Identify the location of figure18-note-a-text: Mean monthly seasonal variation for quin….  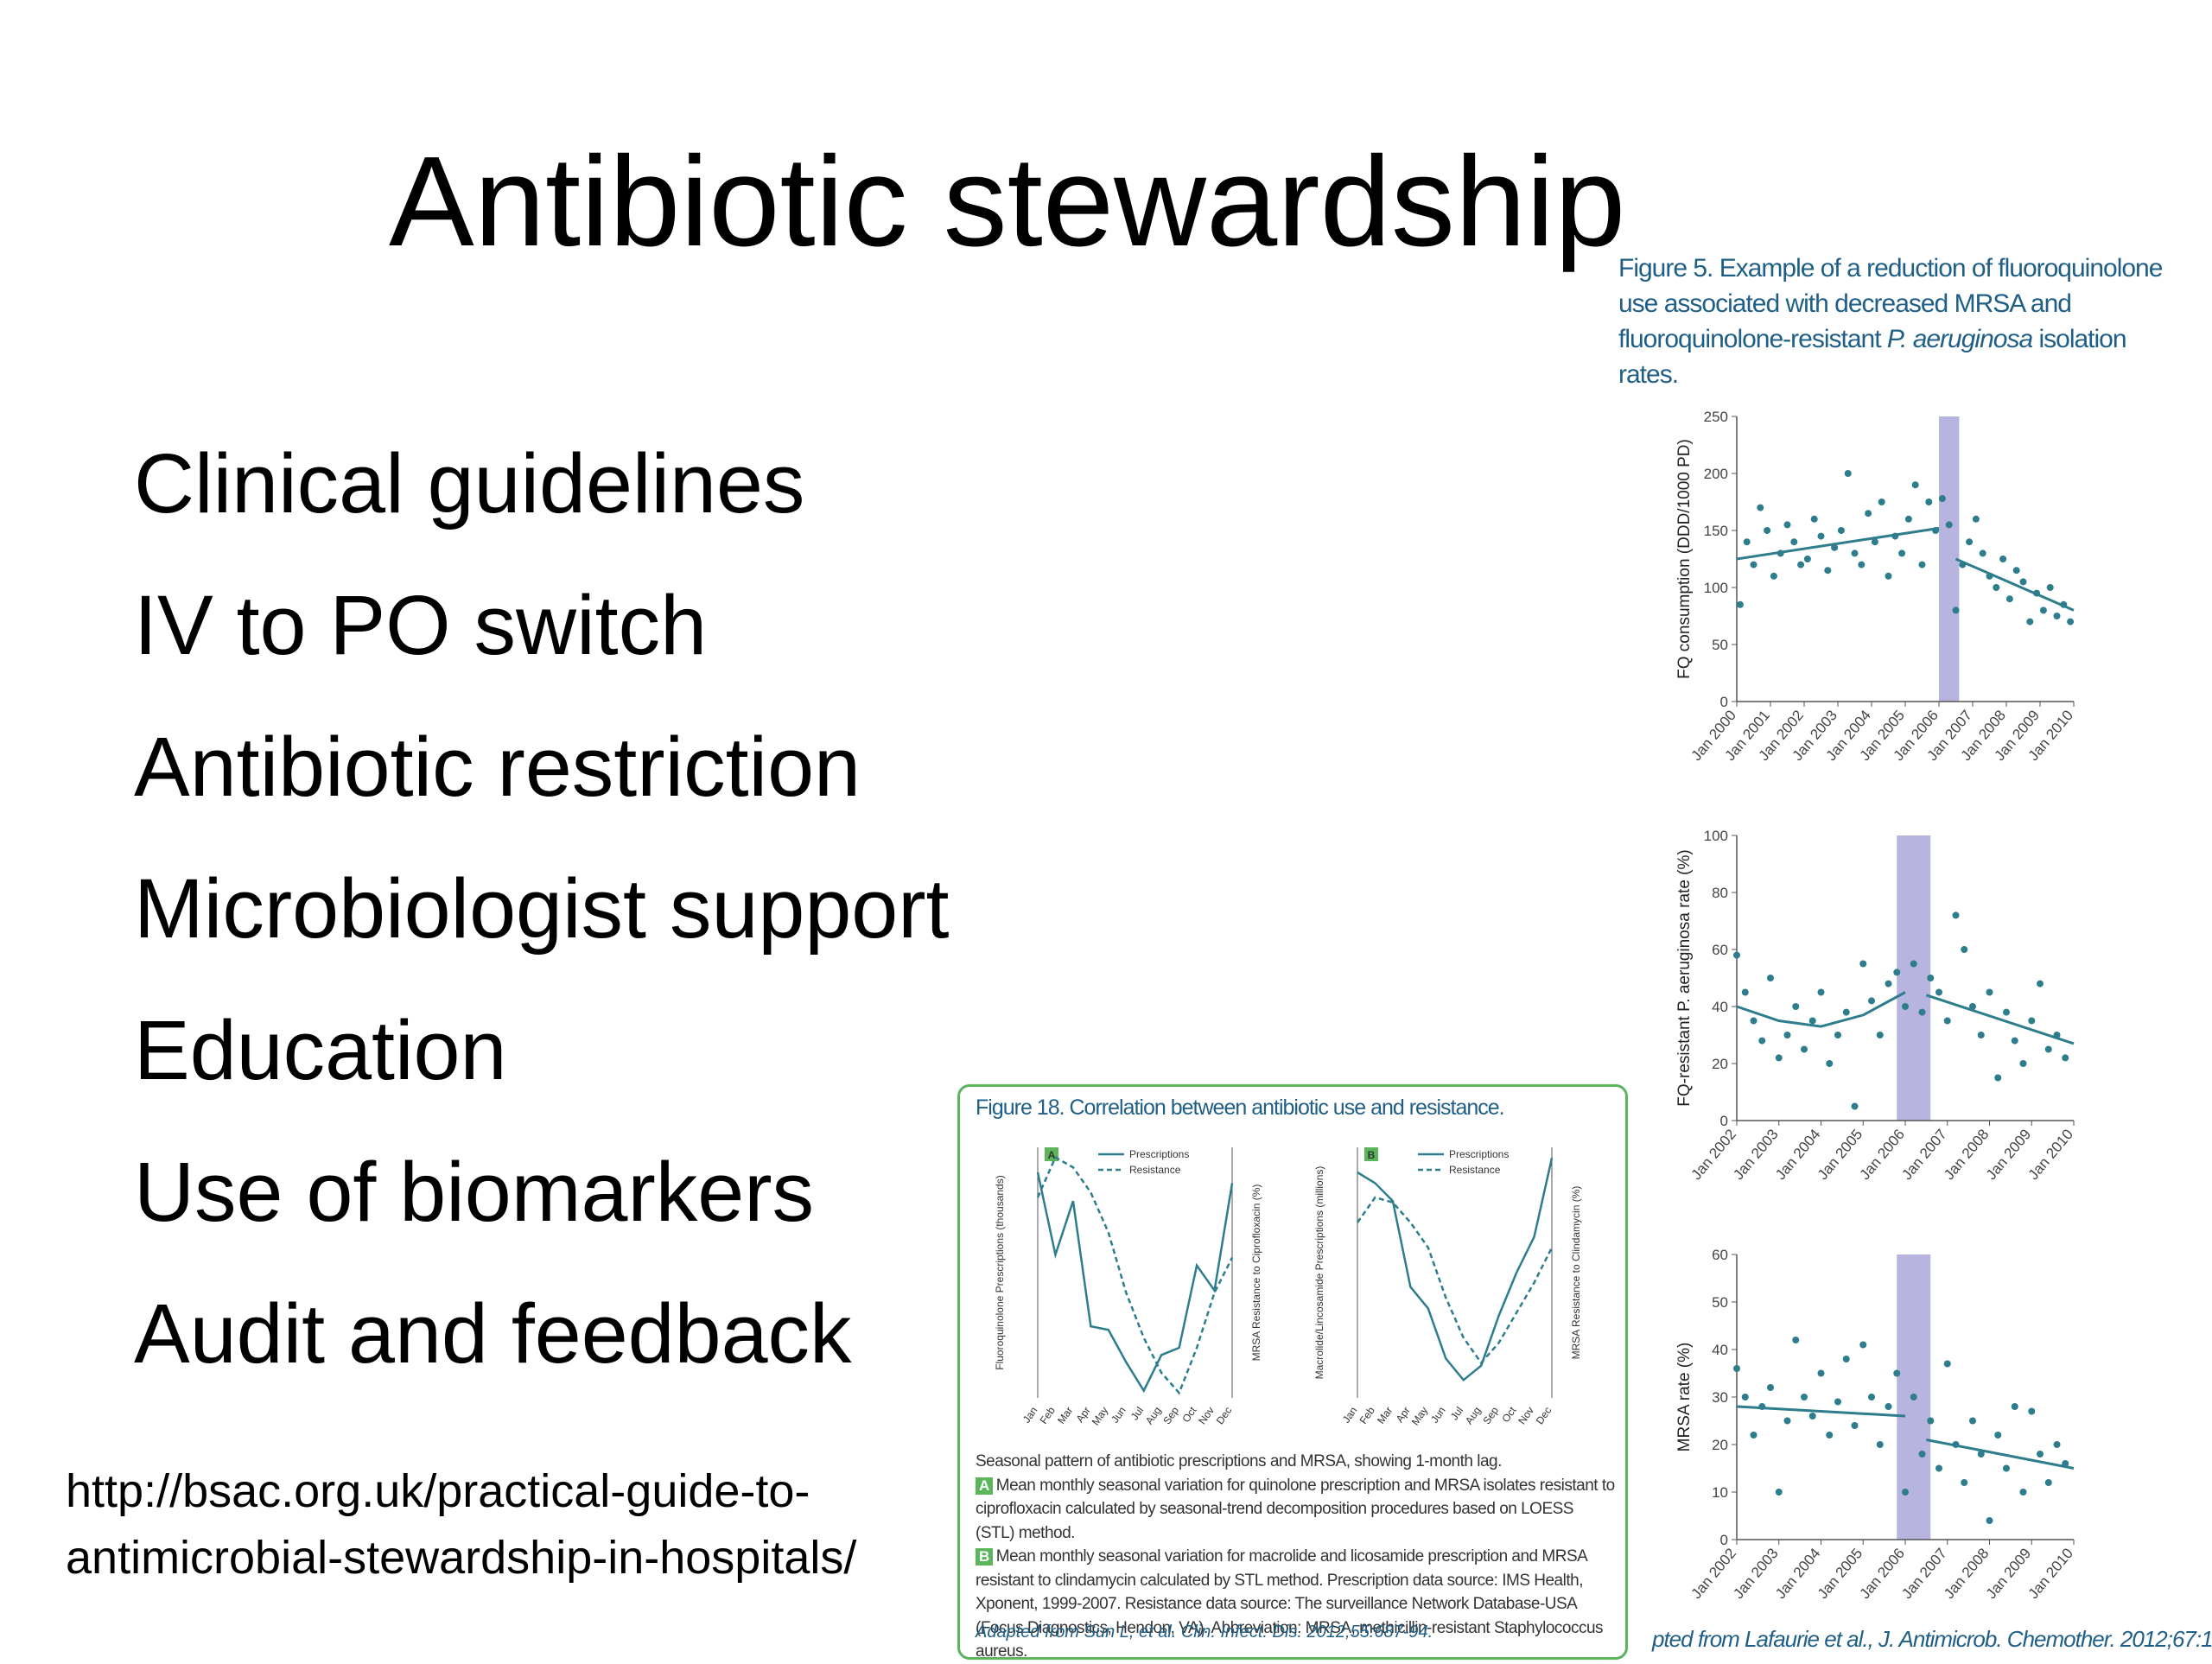
(1295, 1509).